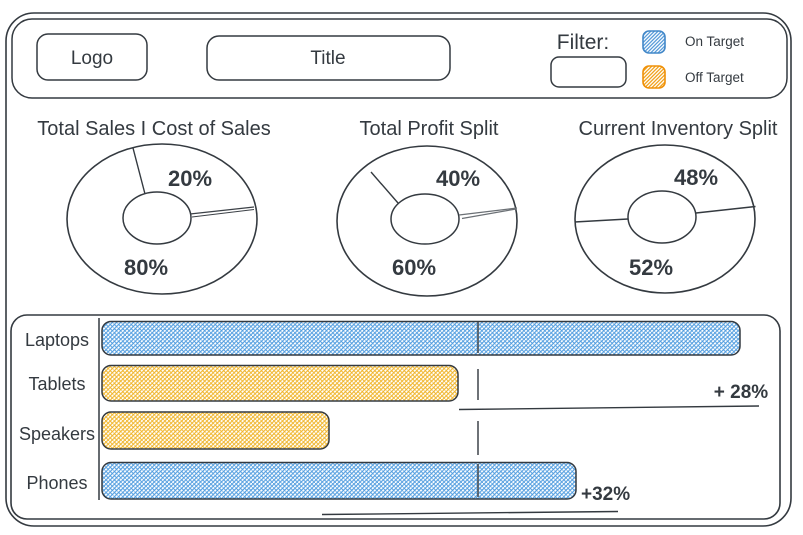  What do you see at coordinates (583, 42) in the screenshot?
I see `svg-text: Filter:` at bounding box center [583, 42].